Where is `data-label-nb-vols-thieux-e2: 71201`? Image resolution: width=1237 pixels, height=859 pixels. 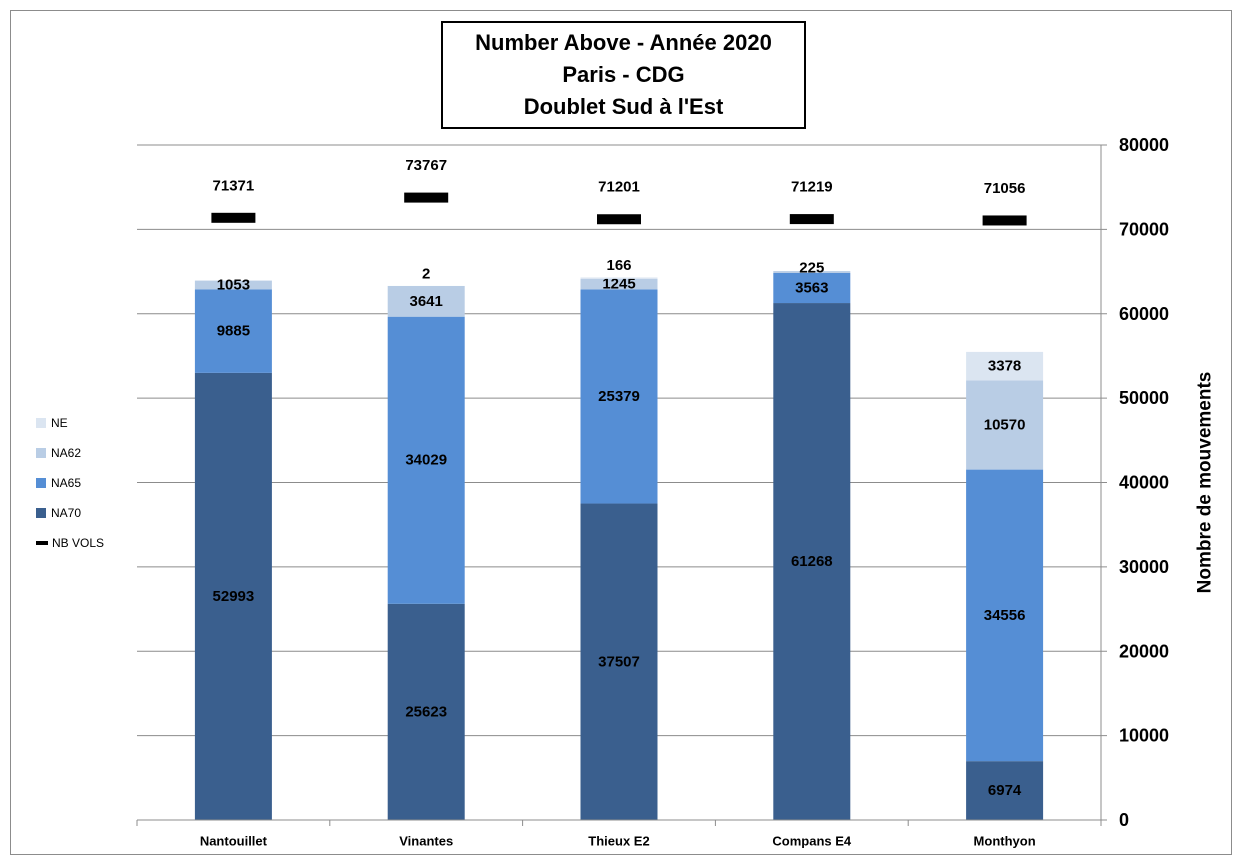 data-label-nb-vols-thieux-e2: 71201 is located at coordinates (619, 187).